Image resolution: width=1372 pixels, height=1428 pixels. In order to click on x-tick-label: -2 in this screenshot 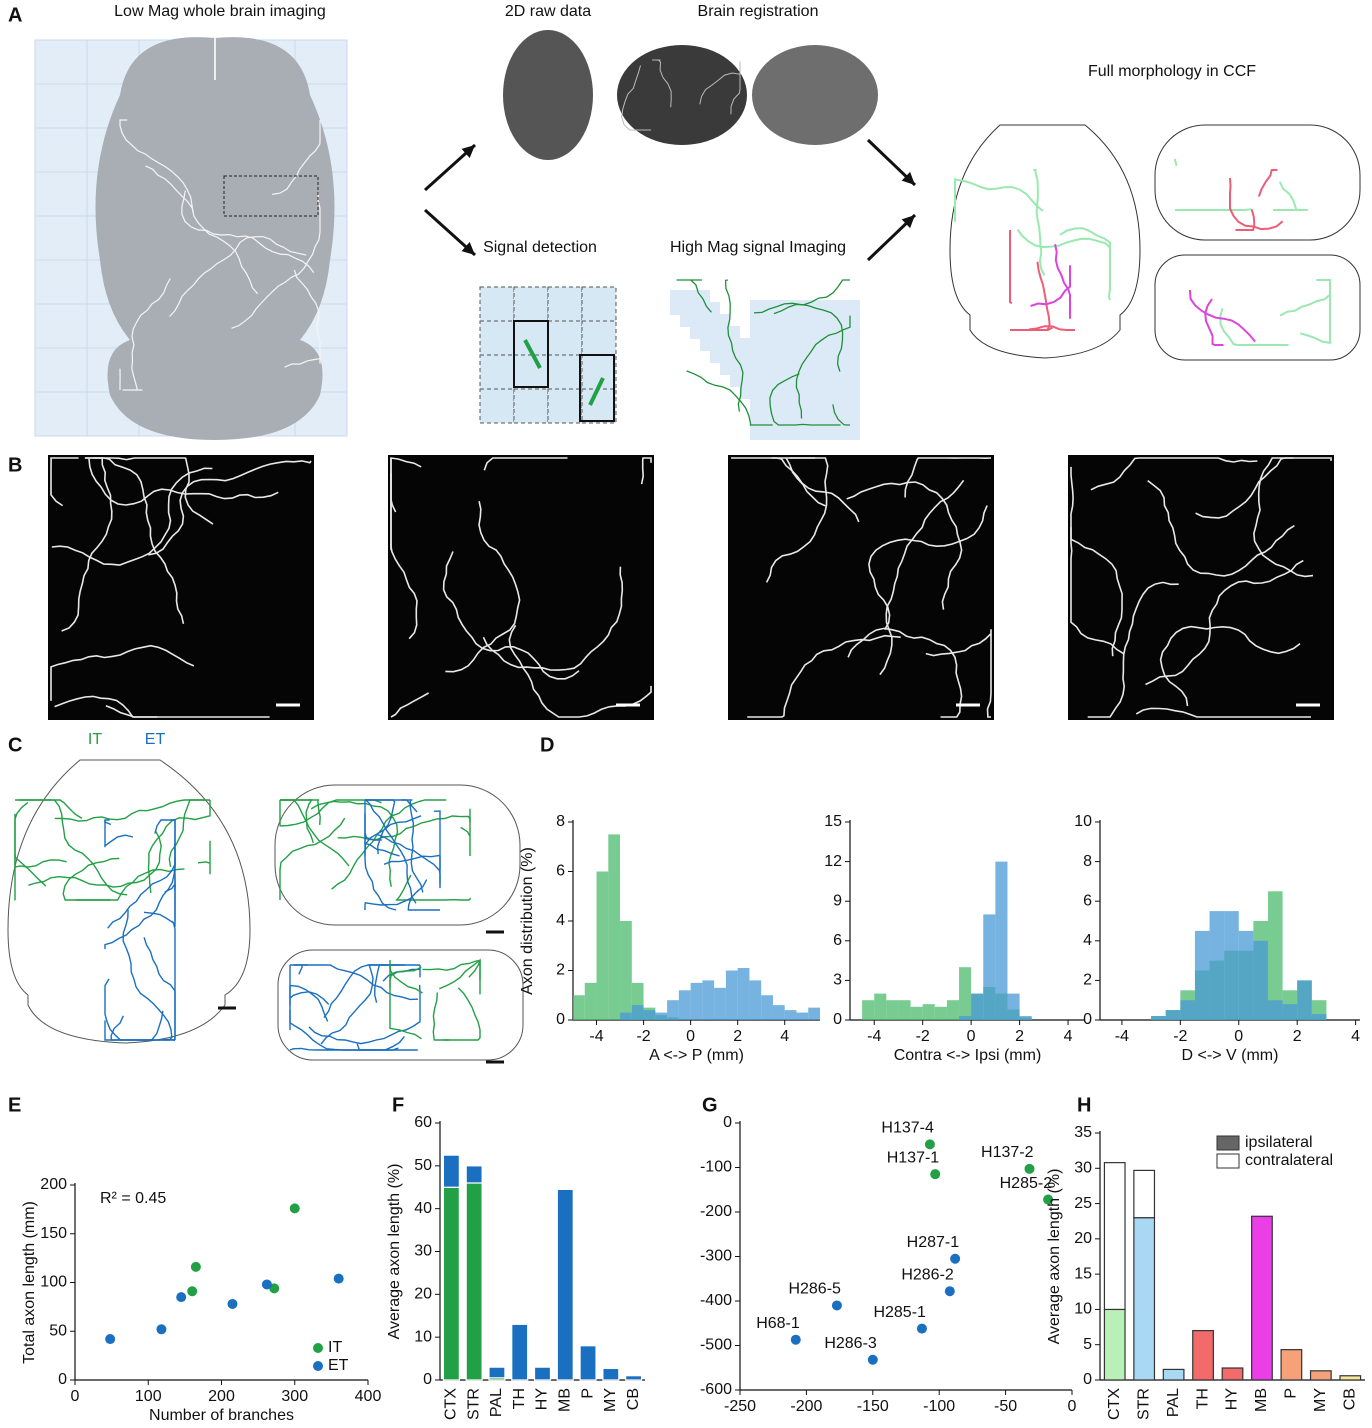, I will do `click(643, 1036)`.